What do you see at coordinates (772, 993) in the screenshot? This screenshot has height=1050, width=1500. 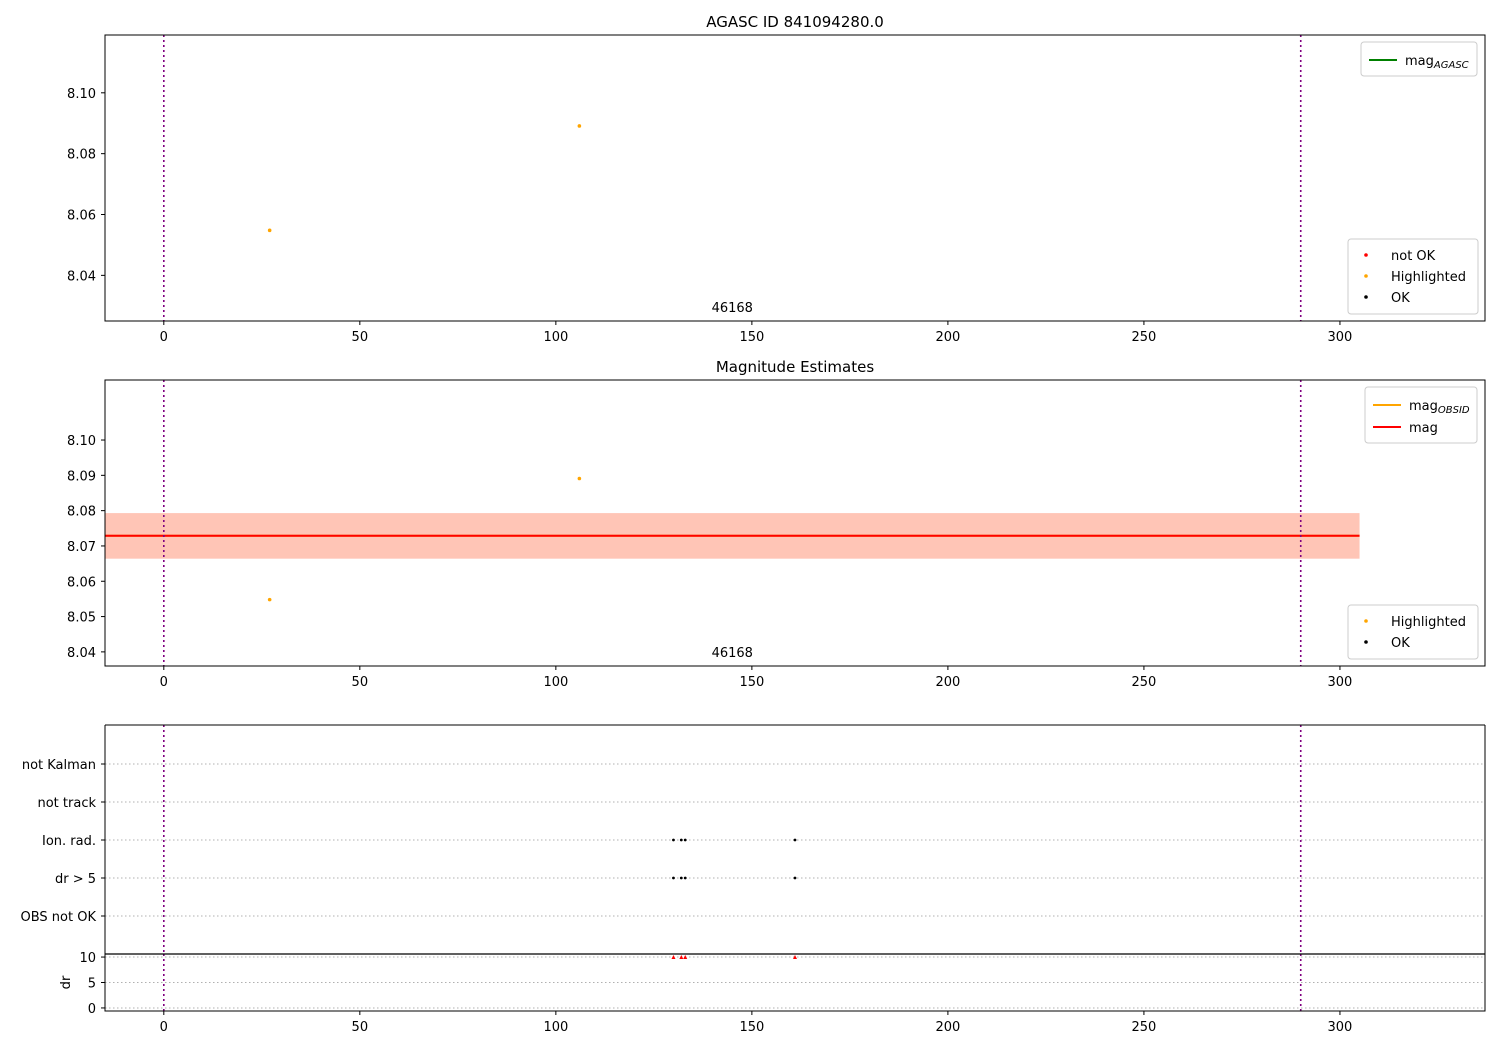 I see `dr-panel: 0 50 100 150 200 250 300 0 5 10 dr` at bounding box center [772, 993].